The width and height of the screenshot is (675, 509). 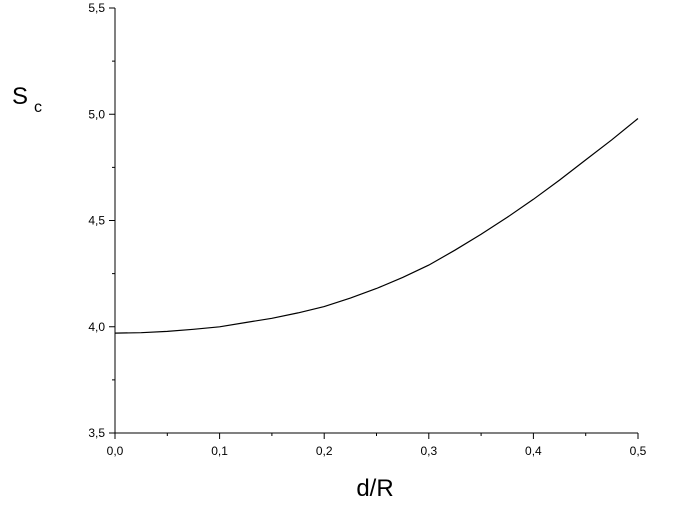 I want to click on y-tick-label: 4,5, so click(x=96, y=221).